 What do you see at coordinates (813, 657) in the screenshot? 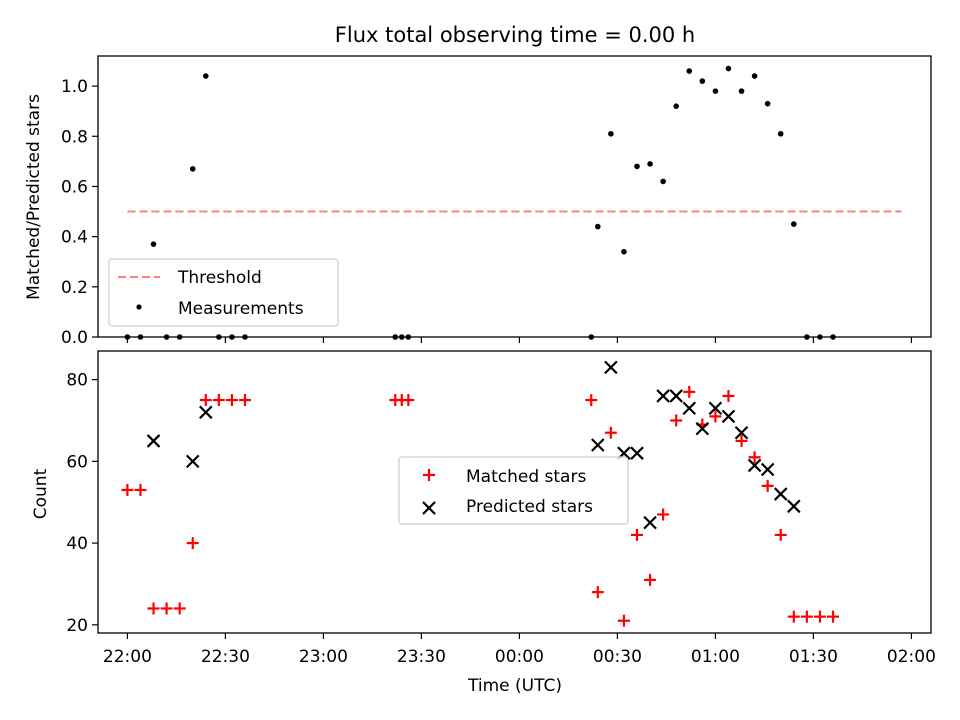
I see `bottom-xtick-label: 01:30` at bounding box center [813, 657].